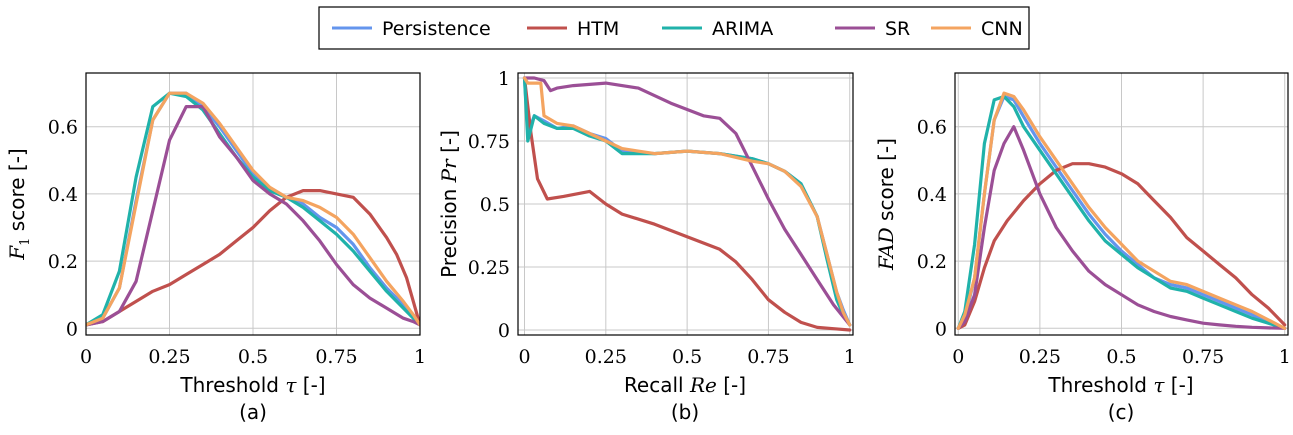 The height and width of the screenshot is (435, 1293). I want to click on legend-label-arima: ARIMA, so click(742, 29).